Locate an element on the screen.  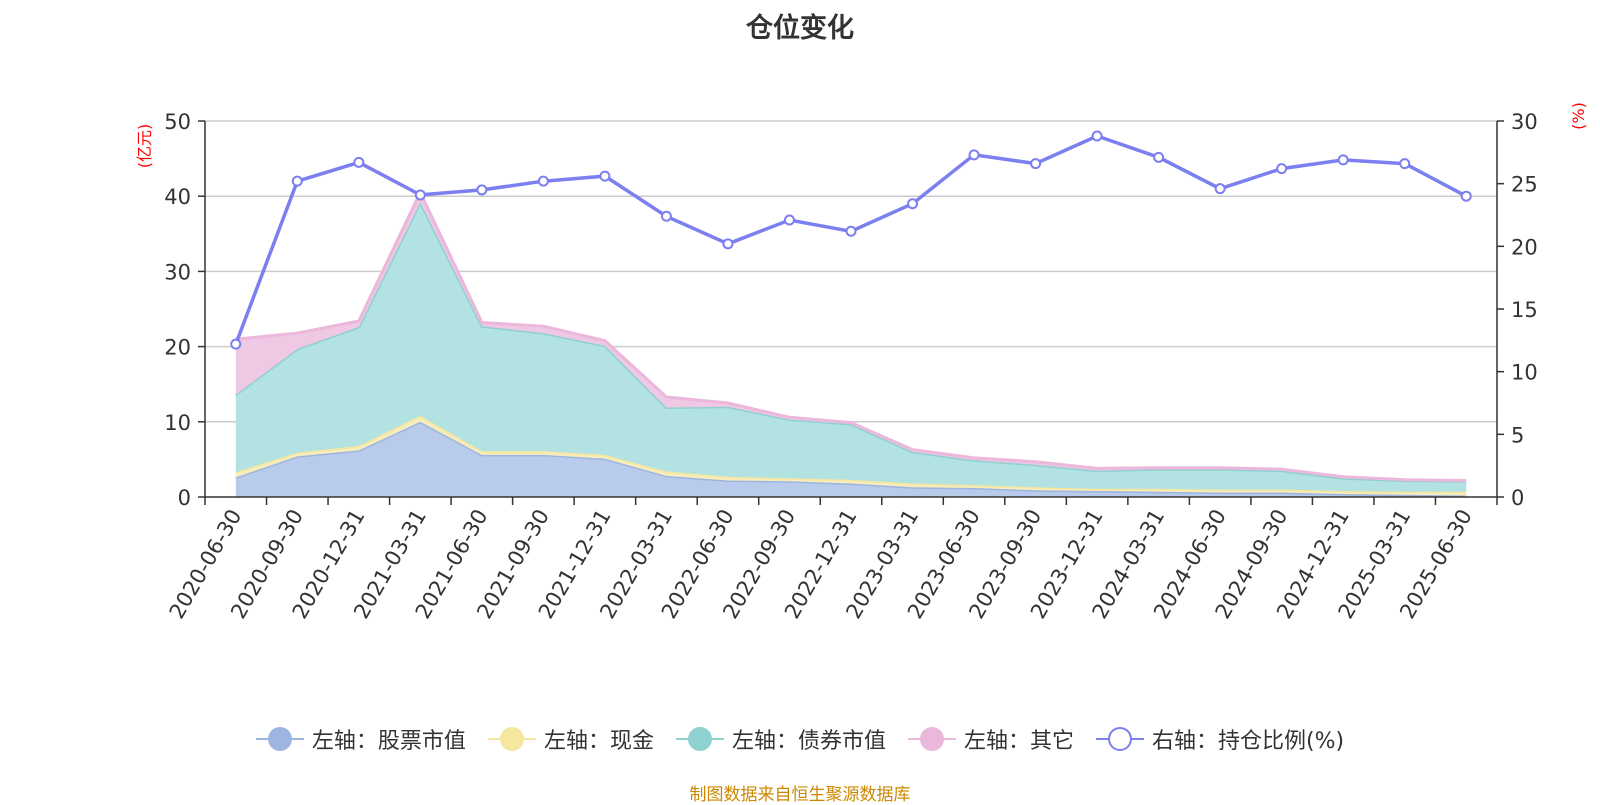
legend-item: 左轴：债券市值 is located at coordinates (780, 739).